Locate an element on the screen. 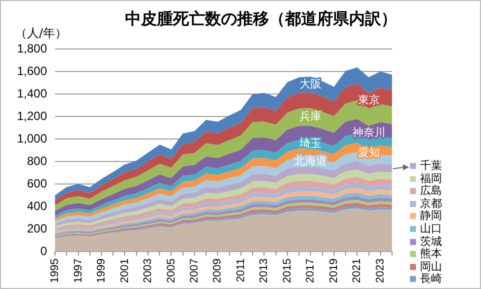  series-label: 大阪 is located at coordinates (311, 83).